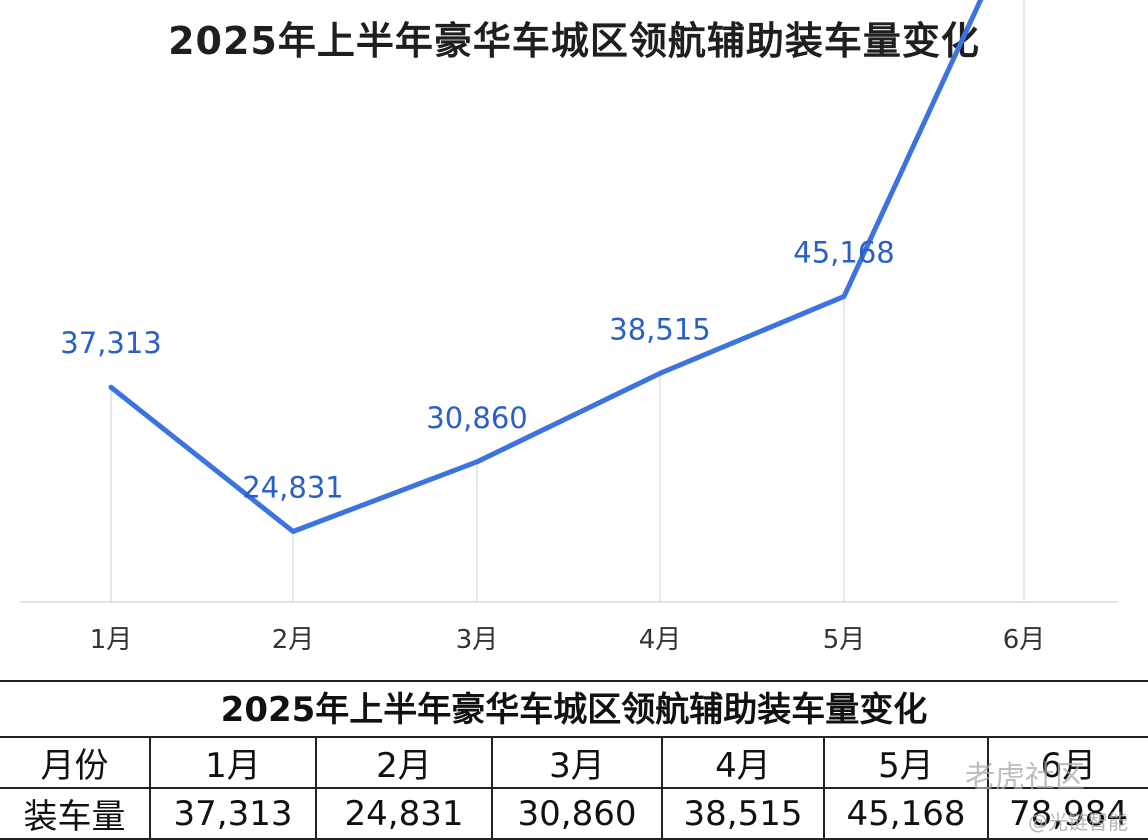  What do you see at coordinates (233, 762) in the screenshot?
I see `table-cell-month: 1月` at bounding box center [233, 762].